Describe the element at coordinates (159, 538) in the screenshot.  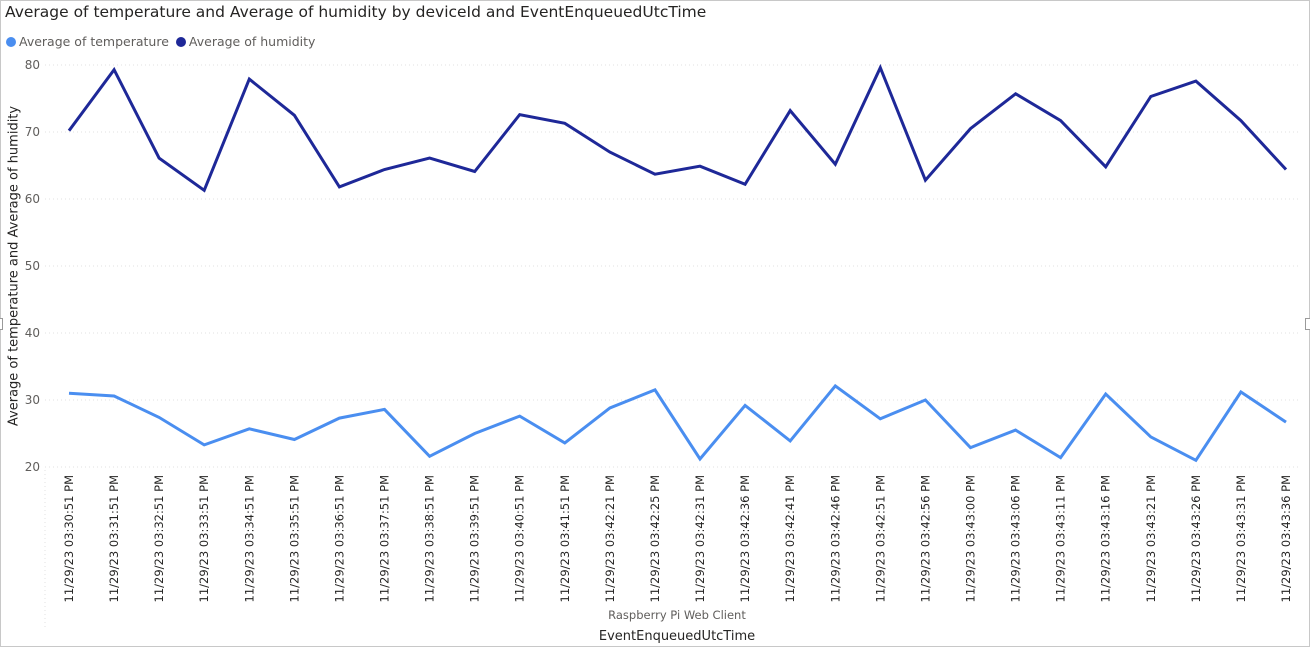
I see `x-tick-label: 11/29/23 03:32:51 PM` at that location.